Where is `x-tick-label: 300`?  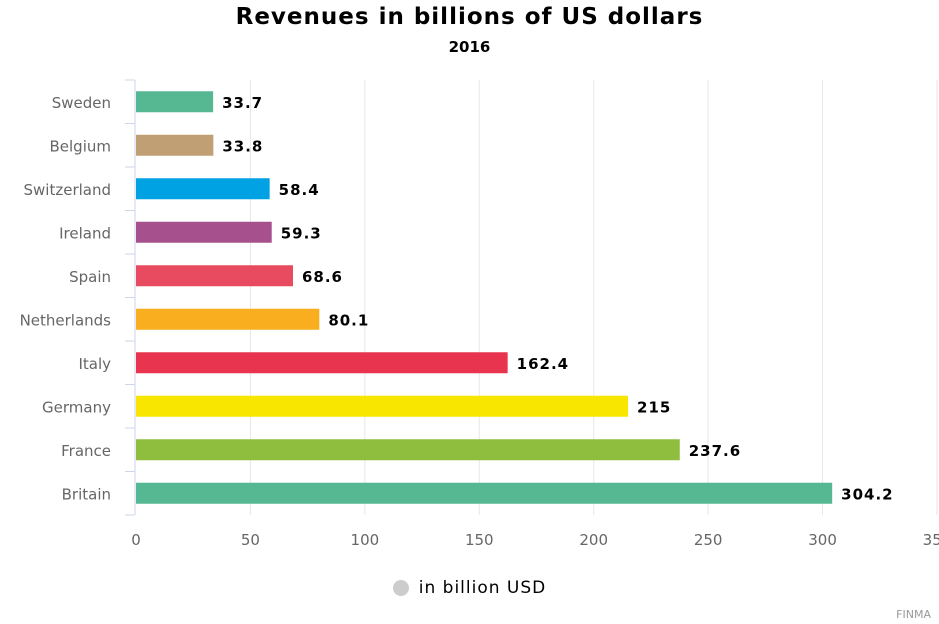 x-tick-label: 300 is located at coordinates (822, 540).